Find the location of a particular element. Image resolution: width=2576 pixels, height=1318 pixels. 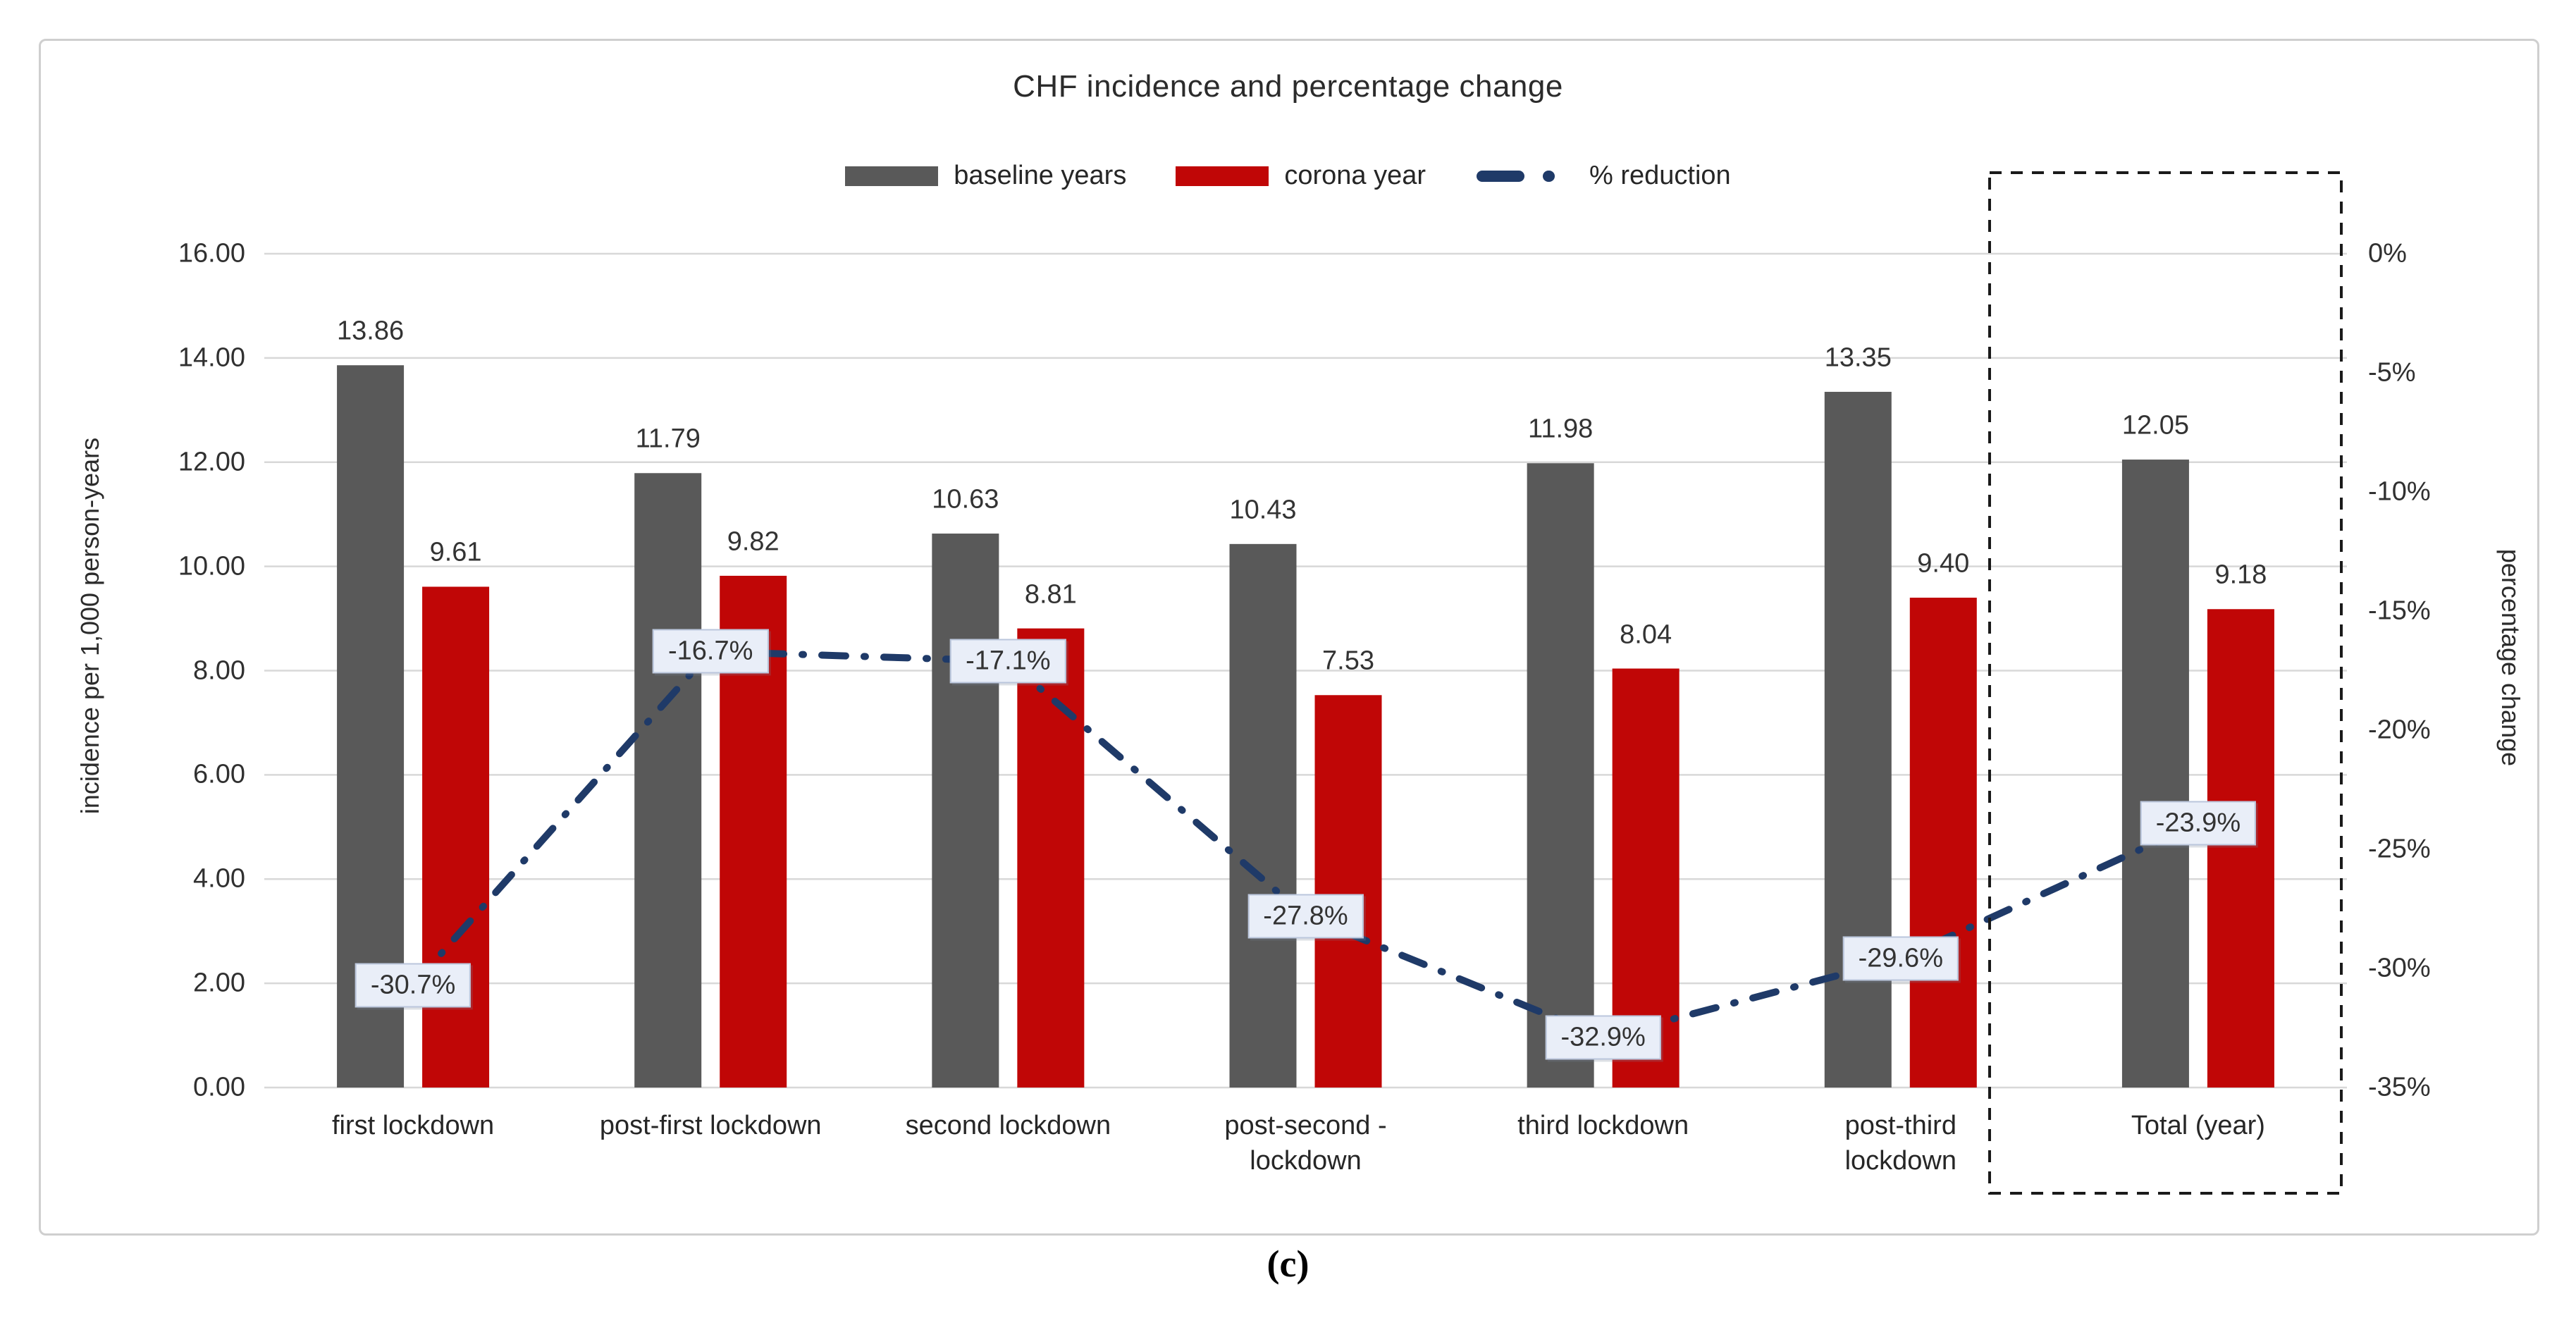

left-axis-tick: 6.00 is located at coordinates (219, 774).